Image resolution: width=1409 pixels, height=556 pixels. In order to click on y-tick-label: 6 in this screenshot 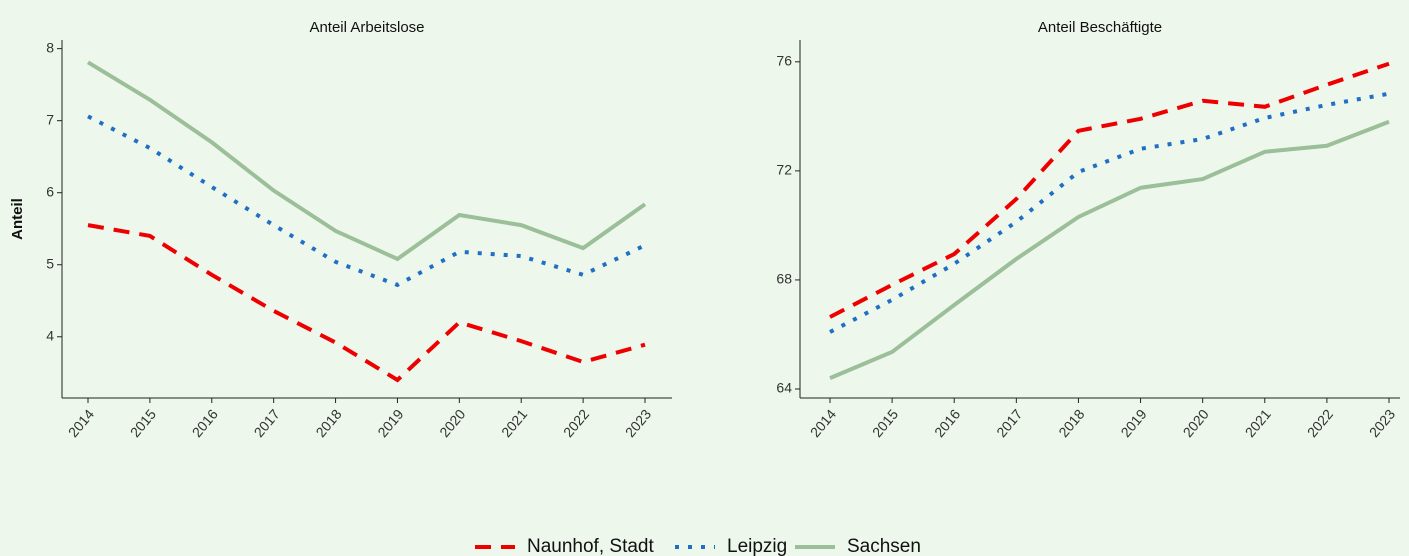, I will do `click(50, 191)`.